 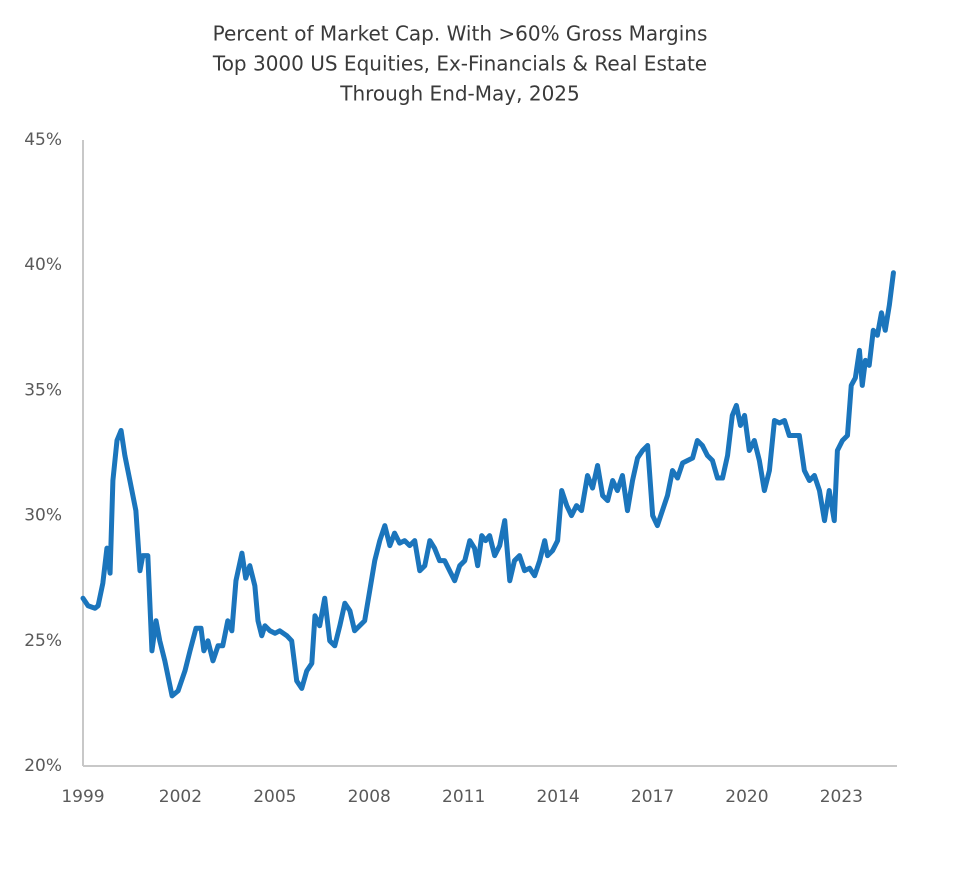 I want to click on y-tick-label: 40%, so click(x=43, y=265).